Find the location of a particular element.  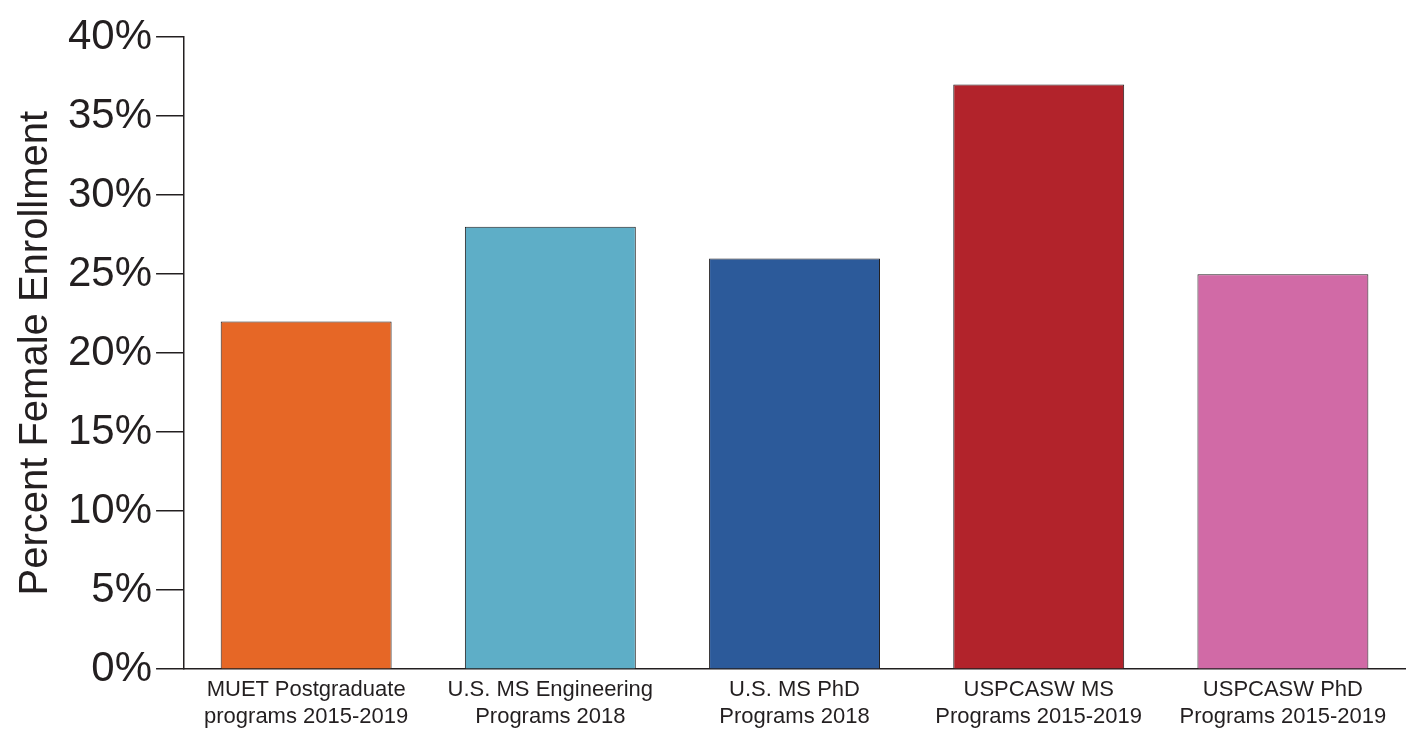

y-tick-label: 40% is located at coordinates (110, 34).